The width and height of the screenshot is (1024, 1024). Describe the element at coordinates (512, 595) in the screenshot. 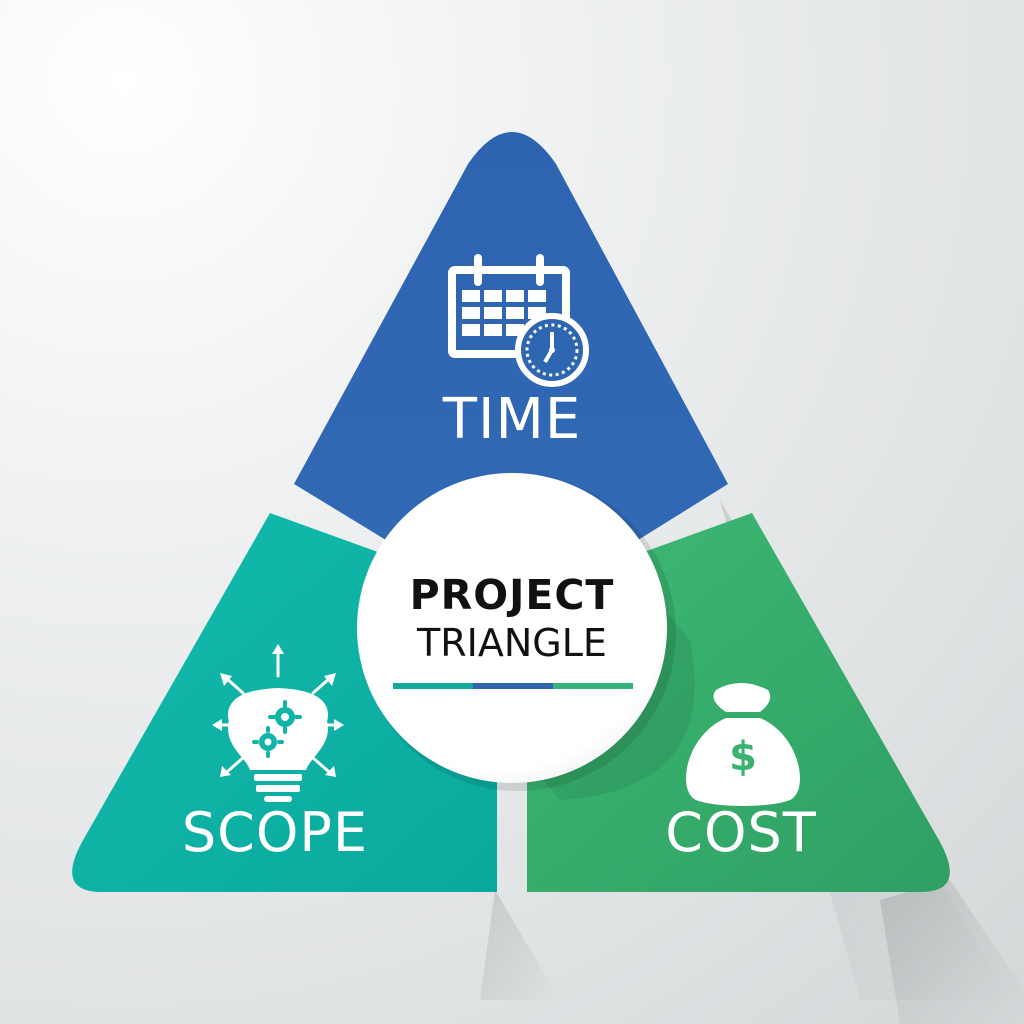

I see `title-line-project: PROJECT` at that location.